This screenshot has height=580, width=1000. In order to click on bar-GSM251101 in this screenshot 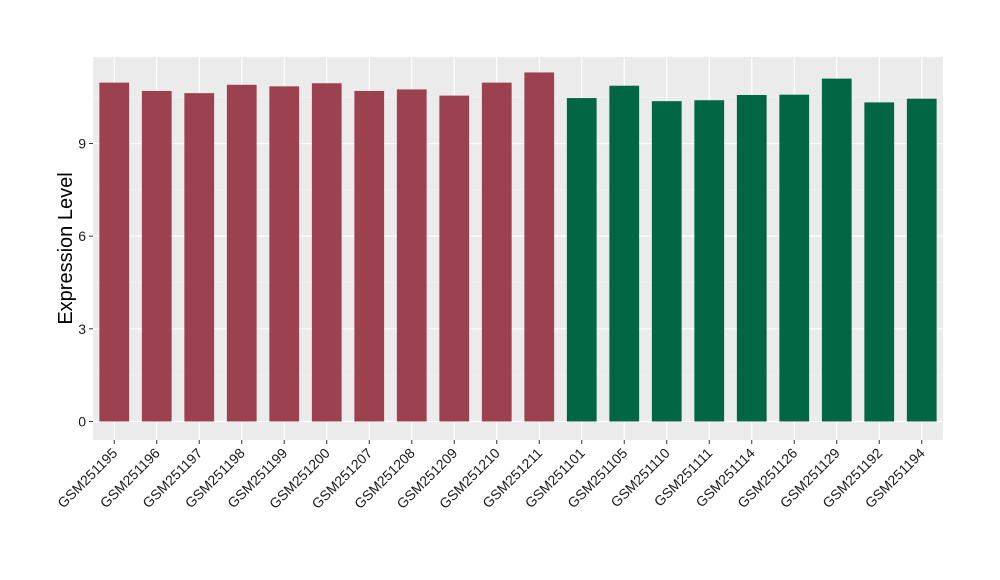, I will do `click(581, 260)`.